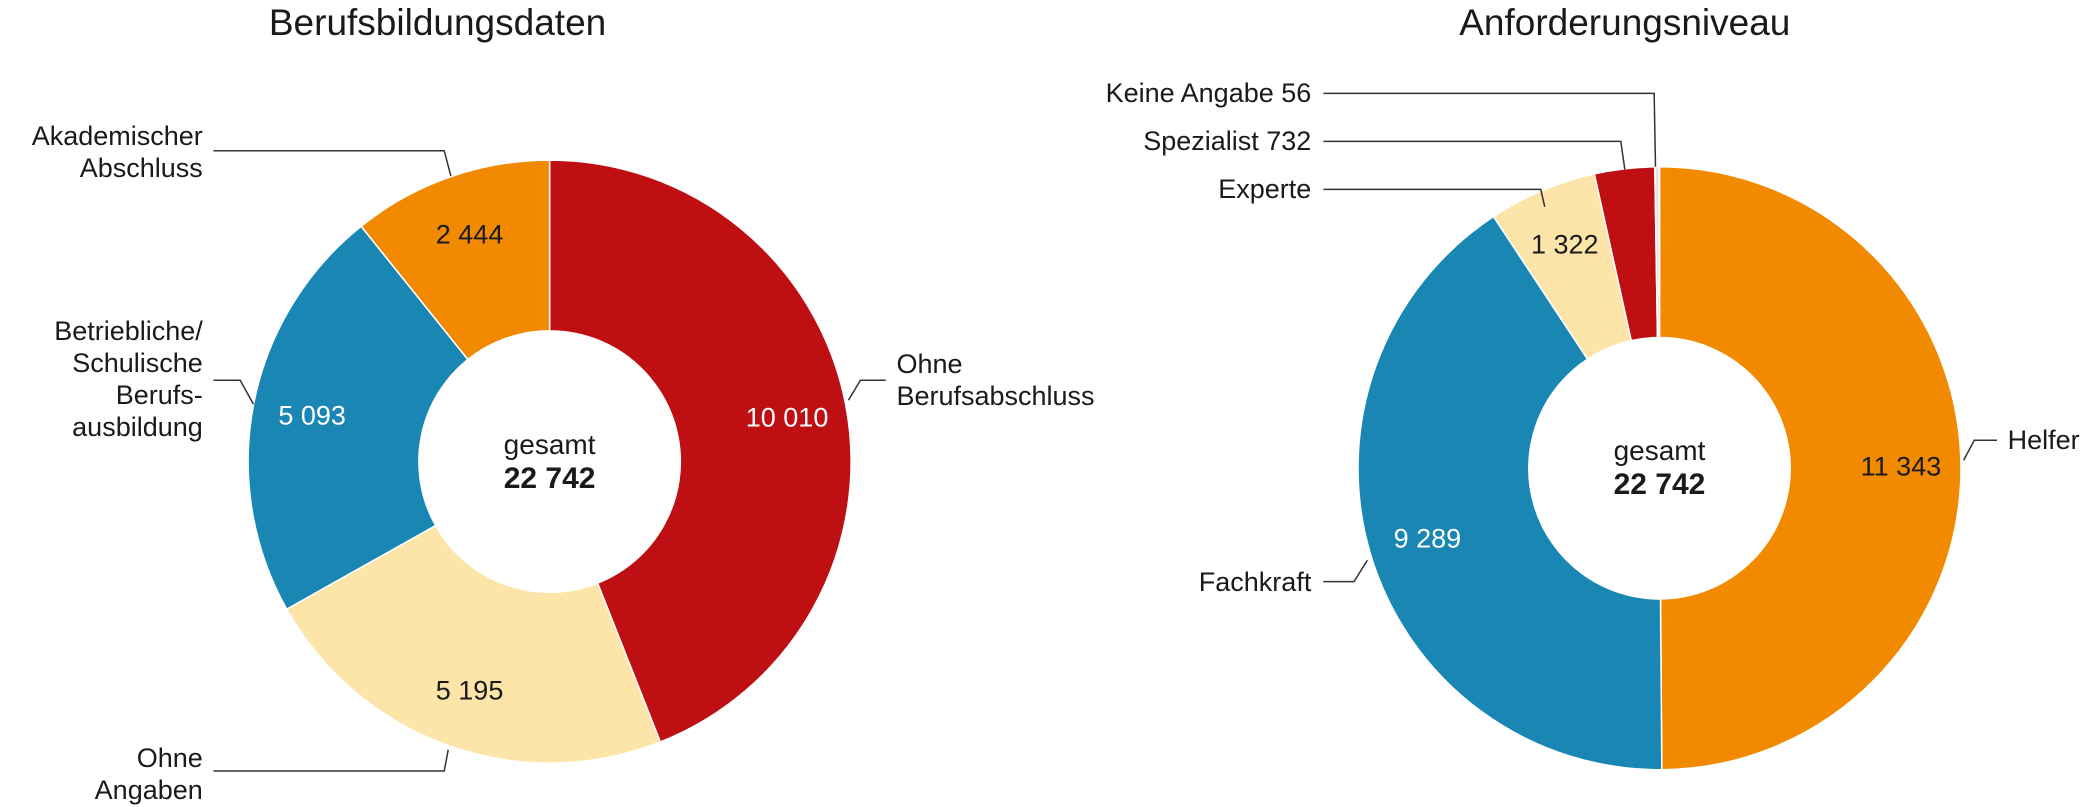 This screenshot has height=807, width=2092. What do you see at coordinates (437, 22) in the screenshot?
I see `chart-title: Berufsbildungsdaten` at bounding box center [437, 22].